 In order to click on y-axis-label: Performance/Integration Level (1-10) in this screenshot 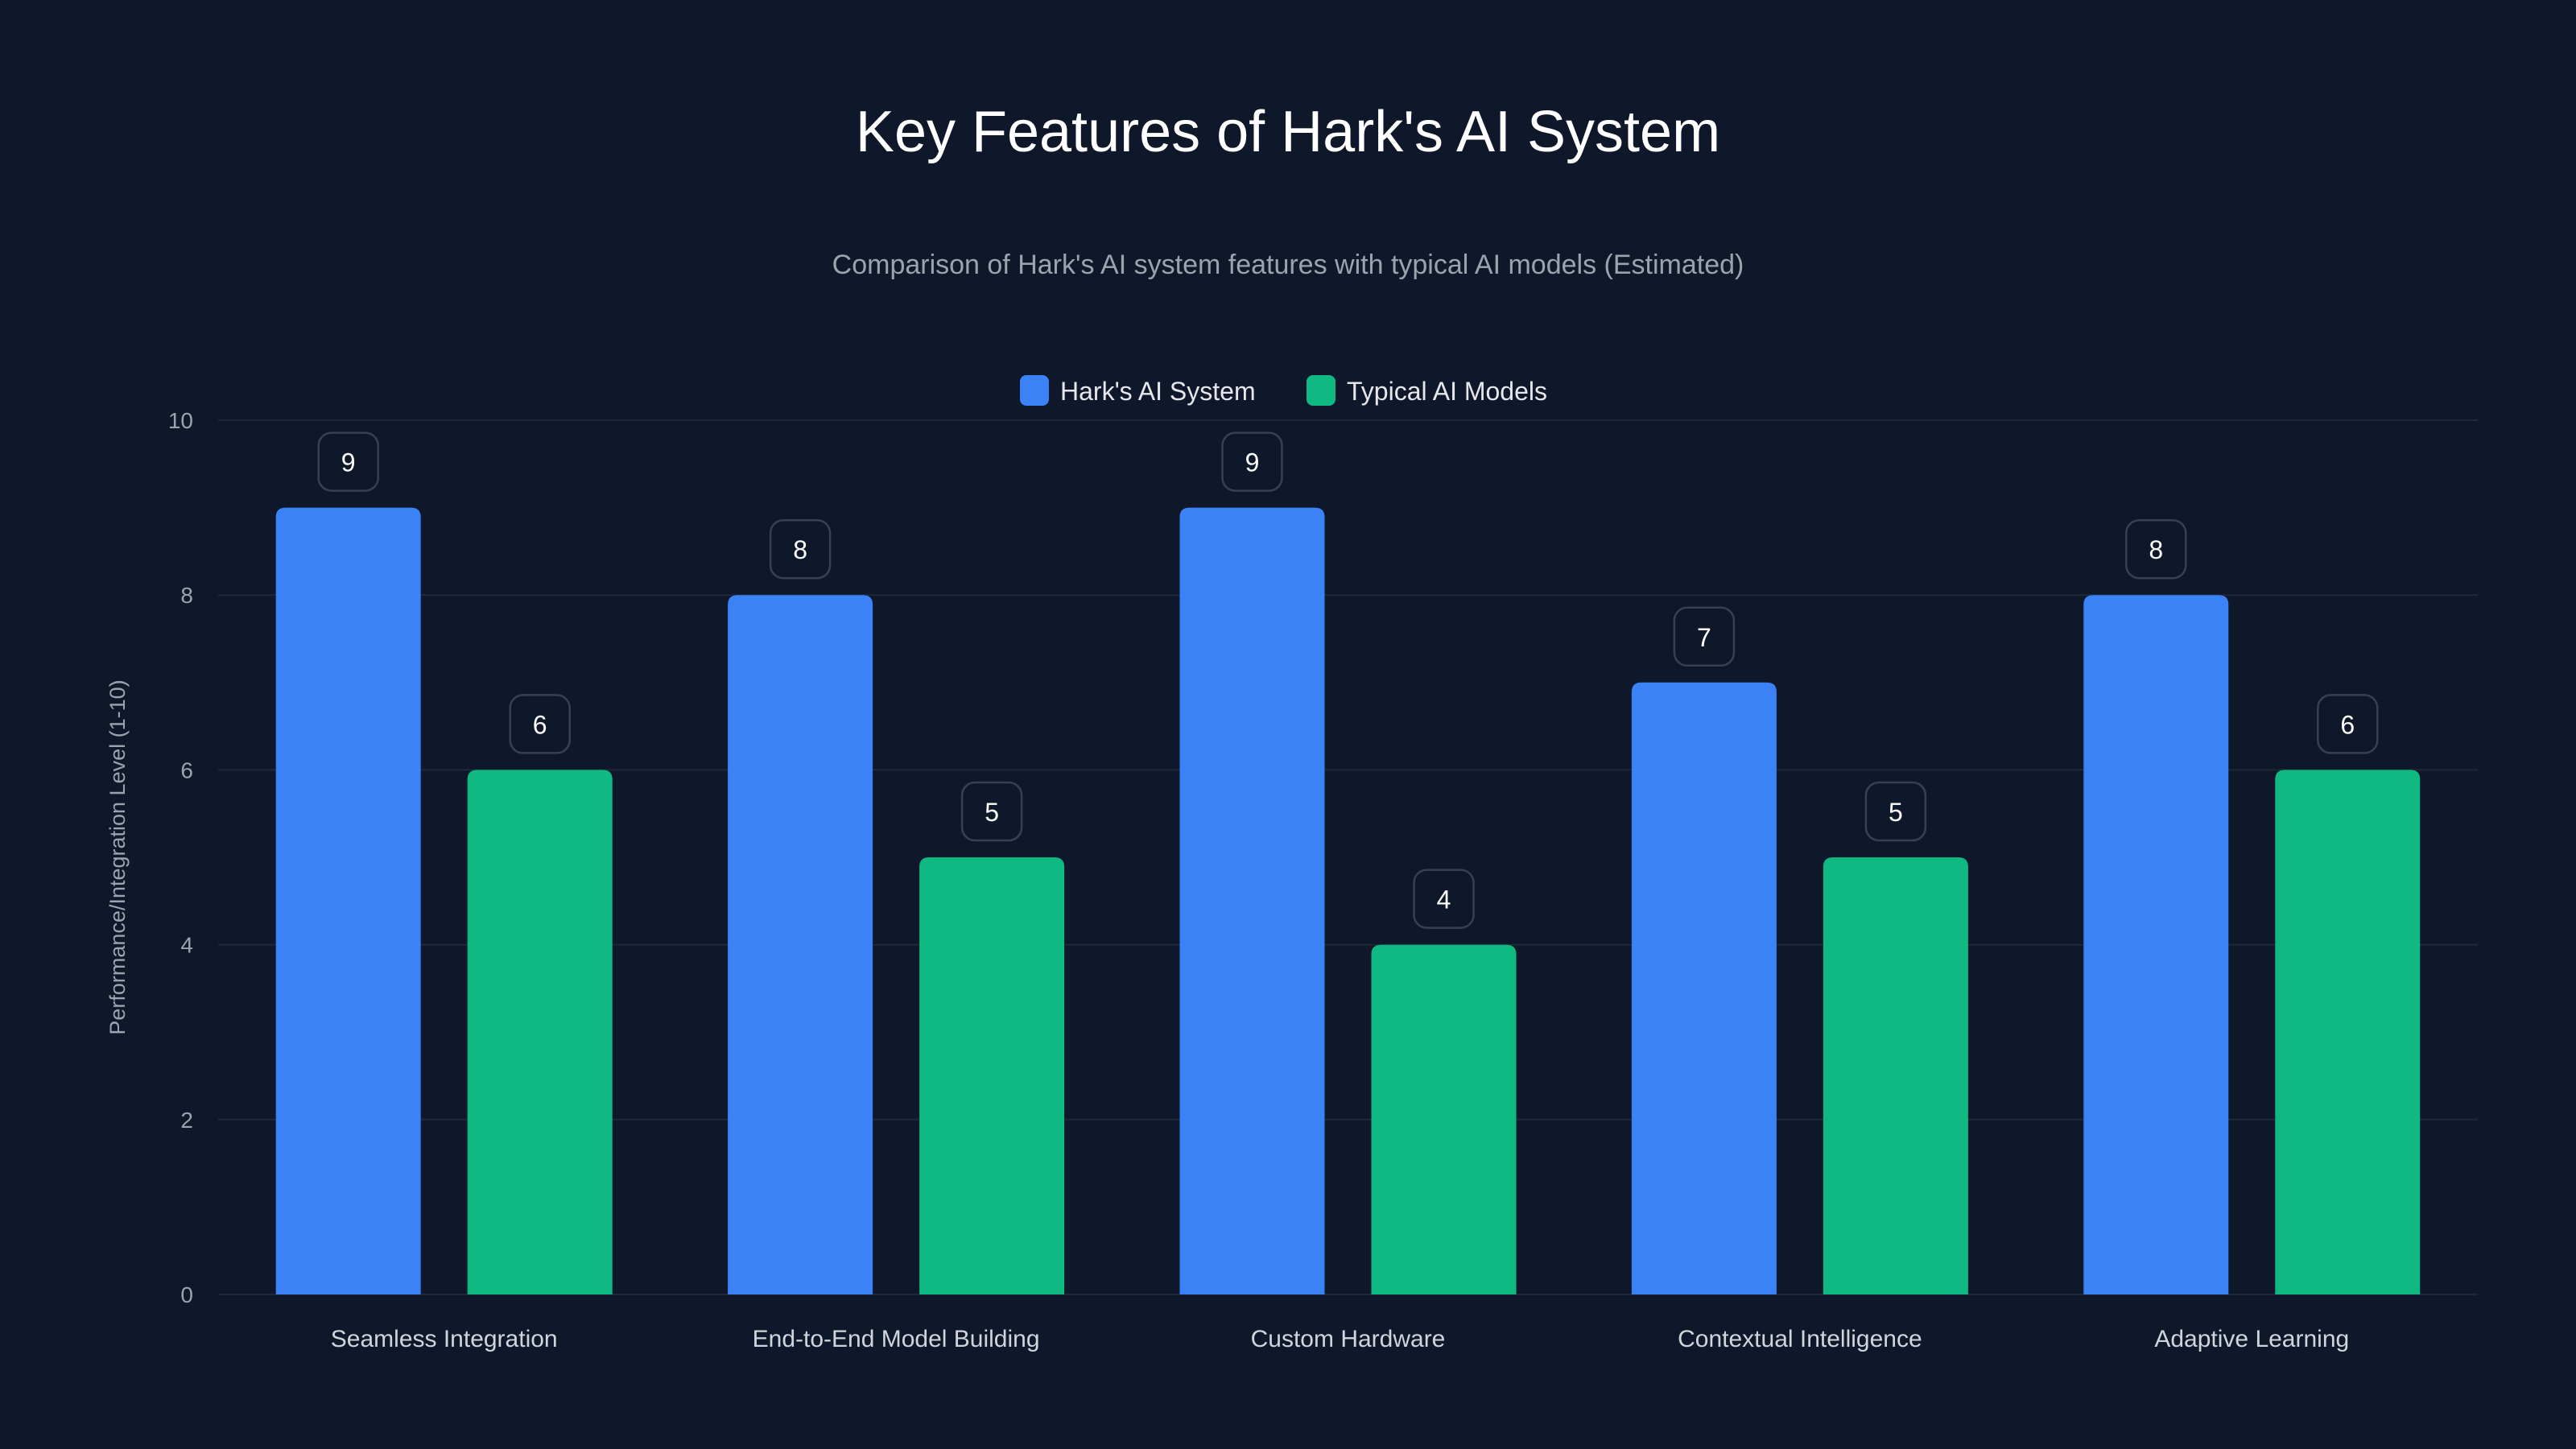, I will do `click(117, 856)`.